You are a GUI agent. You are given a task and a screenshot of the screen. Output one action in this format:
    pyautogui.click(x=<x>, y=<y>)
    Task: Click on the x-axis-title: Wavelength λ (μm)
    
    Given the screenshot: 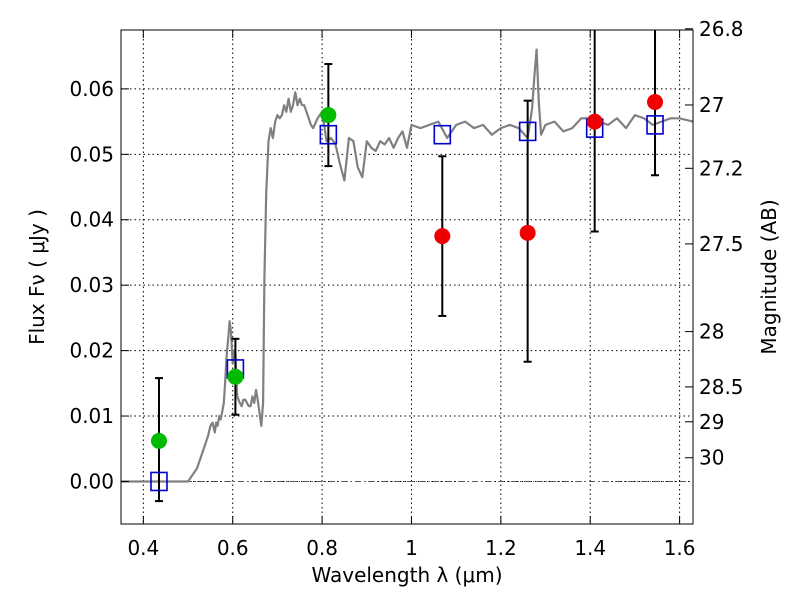 What is the action you would take?
    pyautogui.click(x=406, y=575)
    